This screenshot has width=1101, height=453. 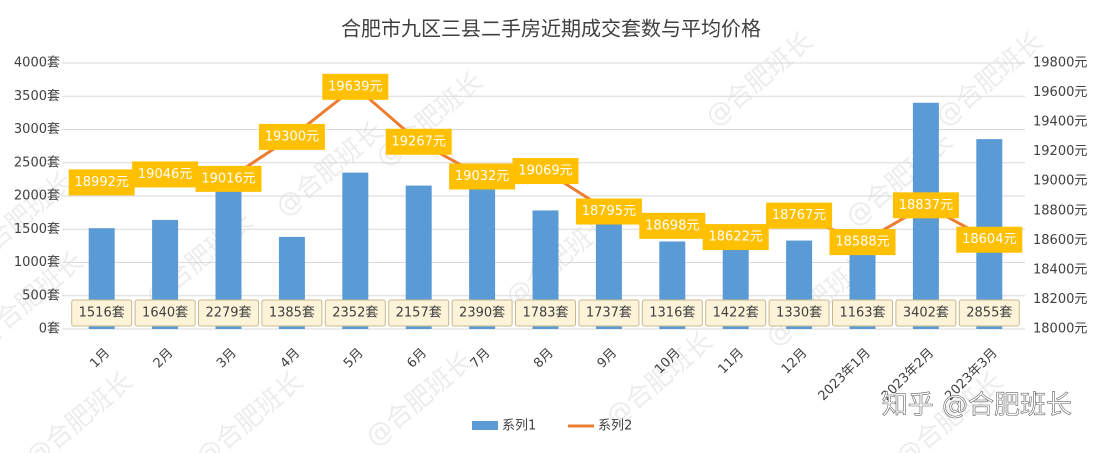 What do you see at coordinates (49, 329) in the screenshot?
I see `y-tick-label: 0套` at bounding box center [49, 329].